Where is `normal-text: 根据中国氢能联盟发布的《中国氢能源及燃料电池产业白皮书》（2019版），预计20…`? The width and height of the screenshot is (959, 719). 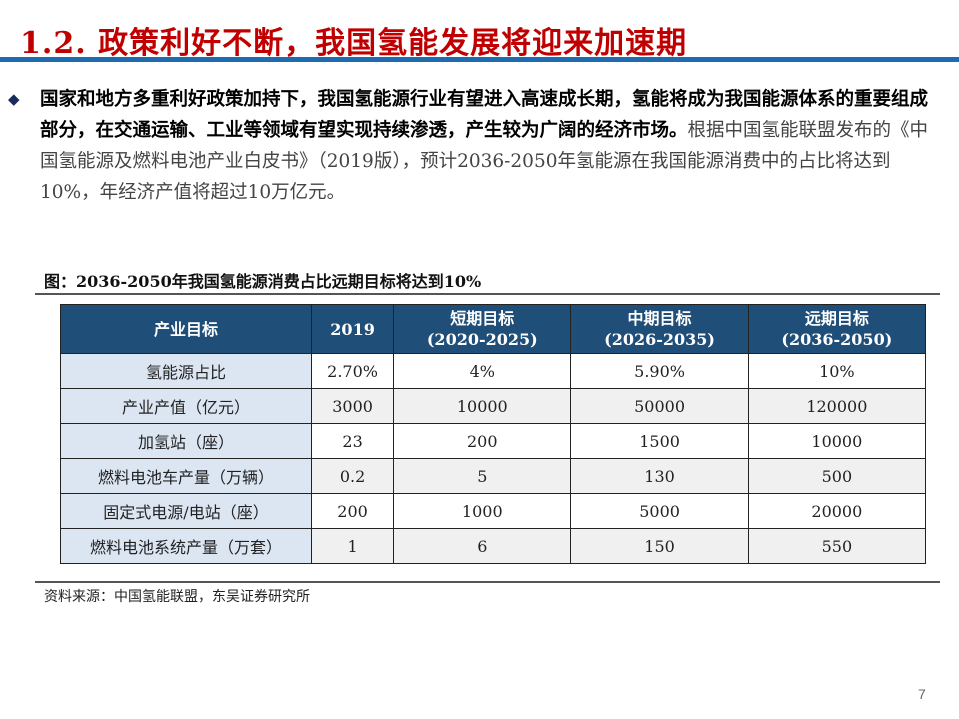 normal-text: 根据中国氢能联盟发布的《中国氢能源及燃料电池产业白皮书》（2019版），预计20… is located at coordinates (484, 161).